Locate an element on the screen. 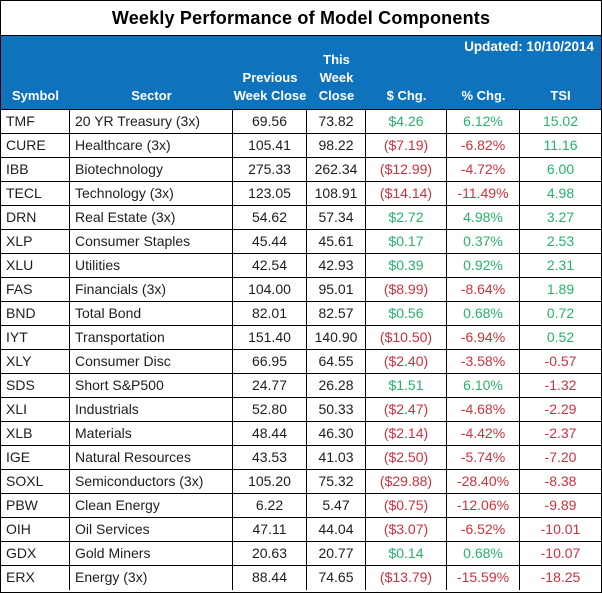  symbol-cell: XLU is located at coordinates (35, 266).